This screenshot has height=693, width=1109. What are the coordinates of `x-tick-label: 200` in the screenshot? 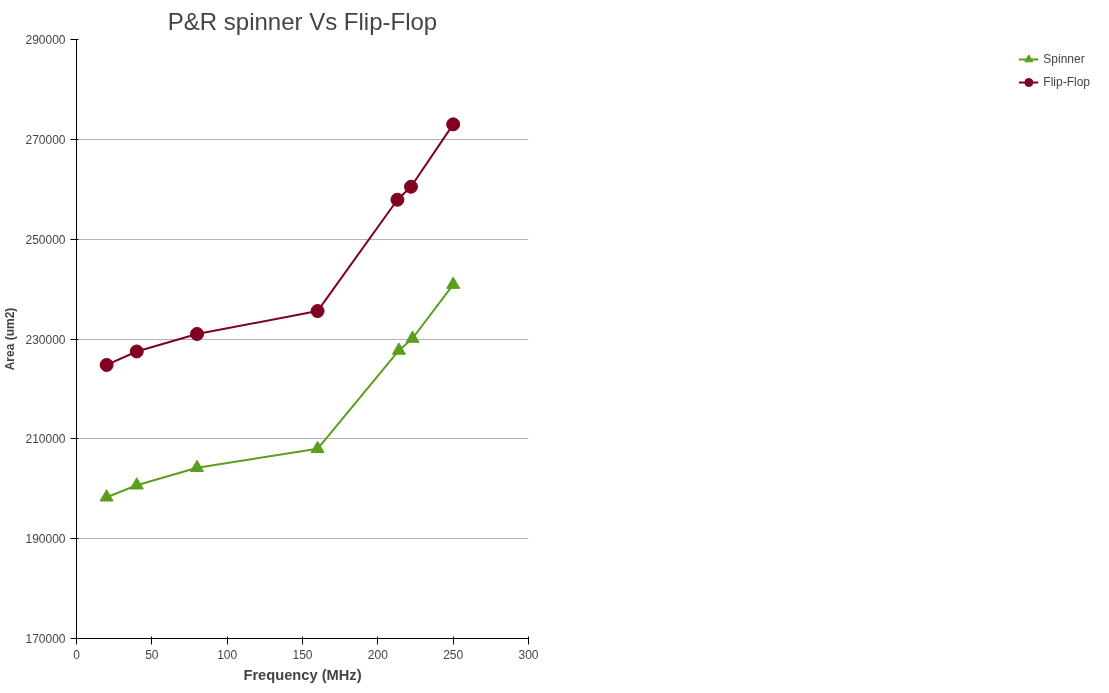 It's located at (378, 654).